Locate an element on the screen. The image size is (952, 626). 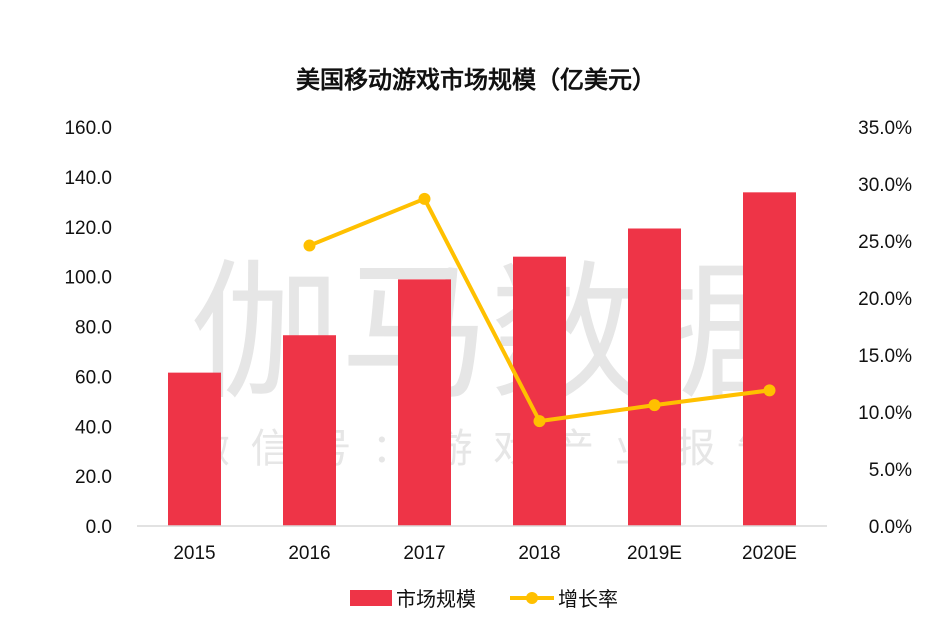
left-y-axis: 0.0 20.0 40.0 60.0 80.0 100.0 120.0 140.0 160.0 is located at coordinates (88, 328).